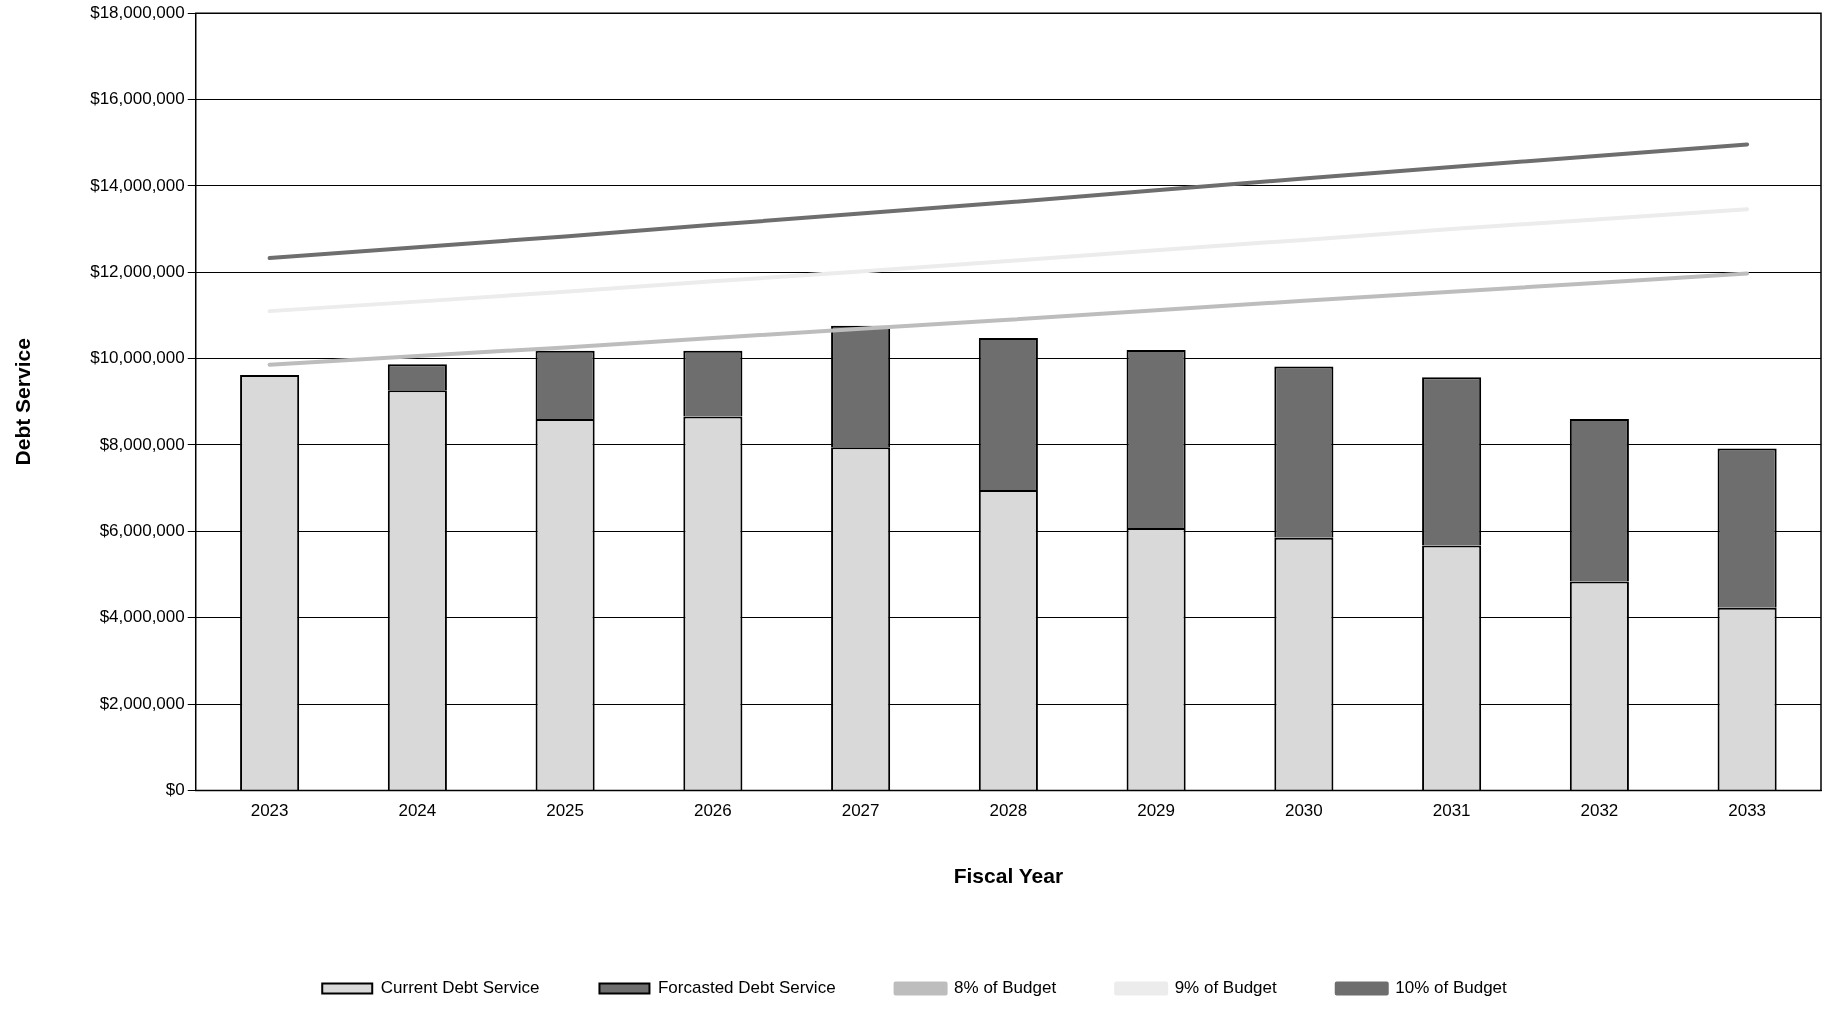  What do you see at coordinates (175, 790) in the screenshot?
I see `y-tick-label: $0` at bounding box center [175, 790].